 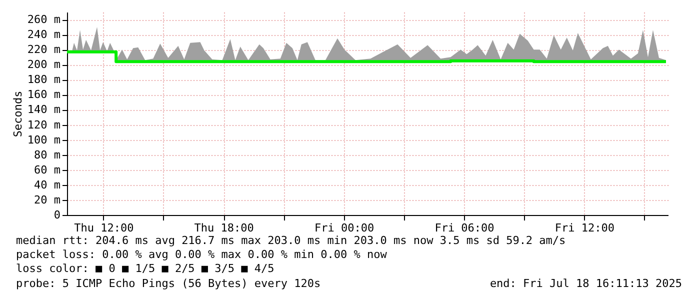 I want to click on y-tick-label: 0, so click(x=57, y=215).